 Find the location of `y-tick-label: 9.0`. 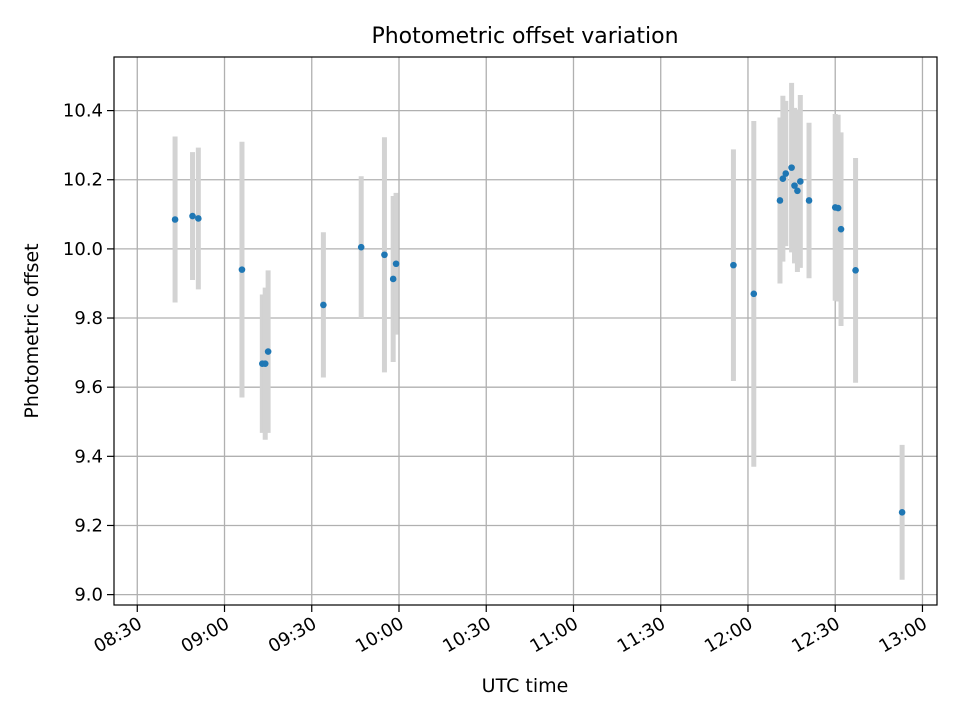

y-tick-label: 9.0 is located at coordinates (88, 595).